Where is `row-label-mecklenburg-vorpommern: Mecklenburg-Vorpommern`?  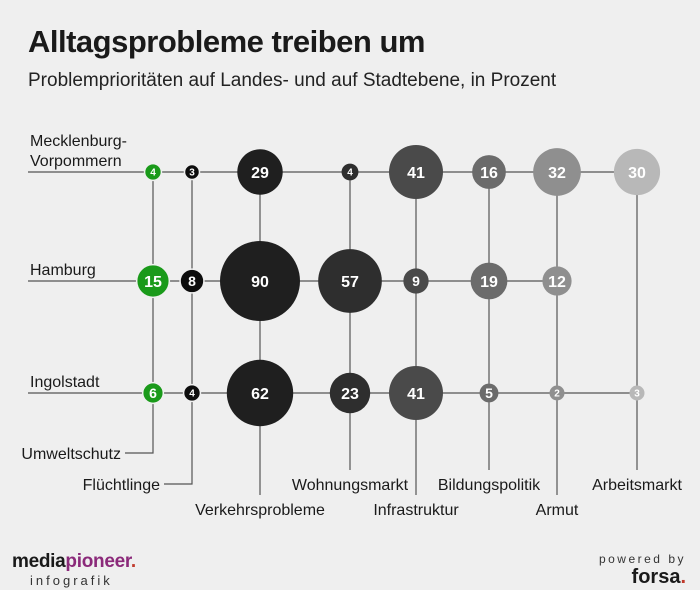 row-label-mecklenburg-vorpommern: Mecklenburg-Vorpommern is located at coordinates (78, 151).